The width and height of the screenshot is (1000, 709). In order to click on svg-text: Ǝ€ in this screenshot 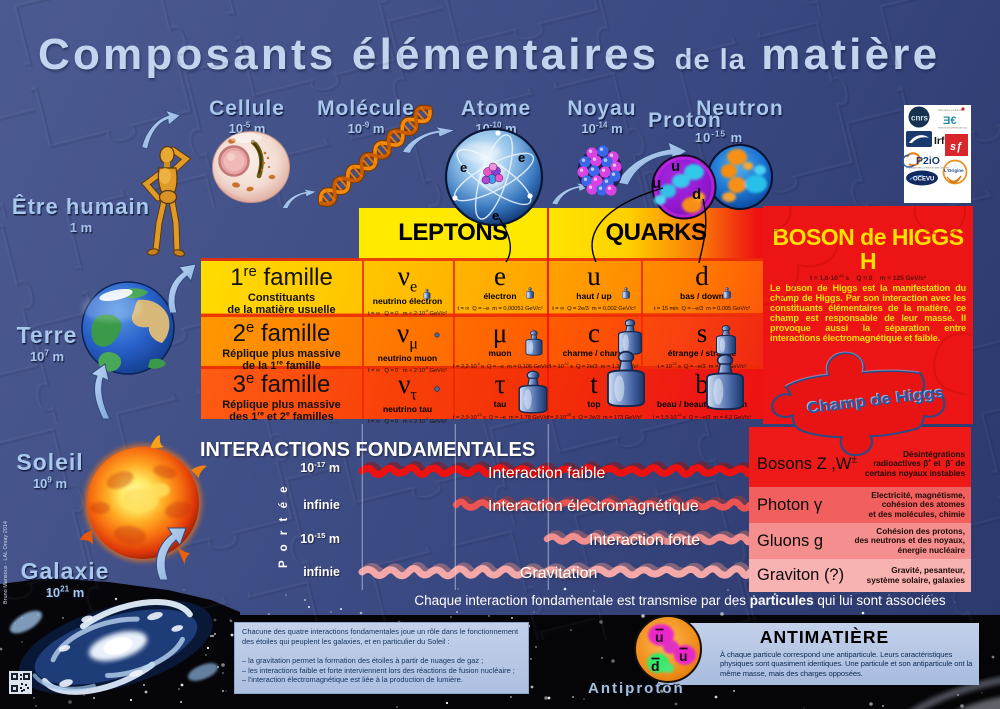, I will do `click(949, 121)`.